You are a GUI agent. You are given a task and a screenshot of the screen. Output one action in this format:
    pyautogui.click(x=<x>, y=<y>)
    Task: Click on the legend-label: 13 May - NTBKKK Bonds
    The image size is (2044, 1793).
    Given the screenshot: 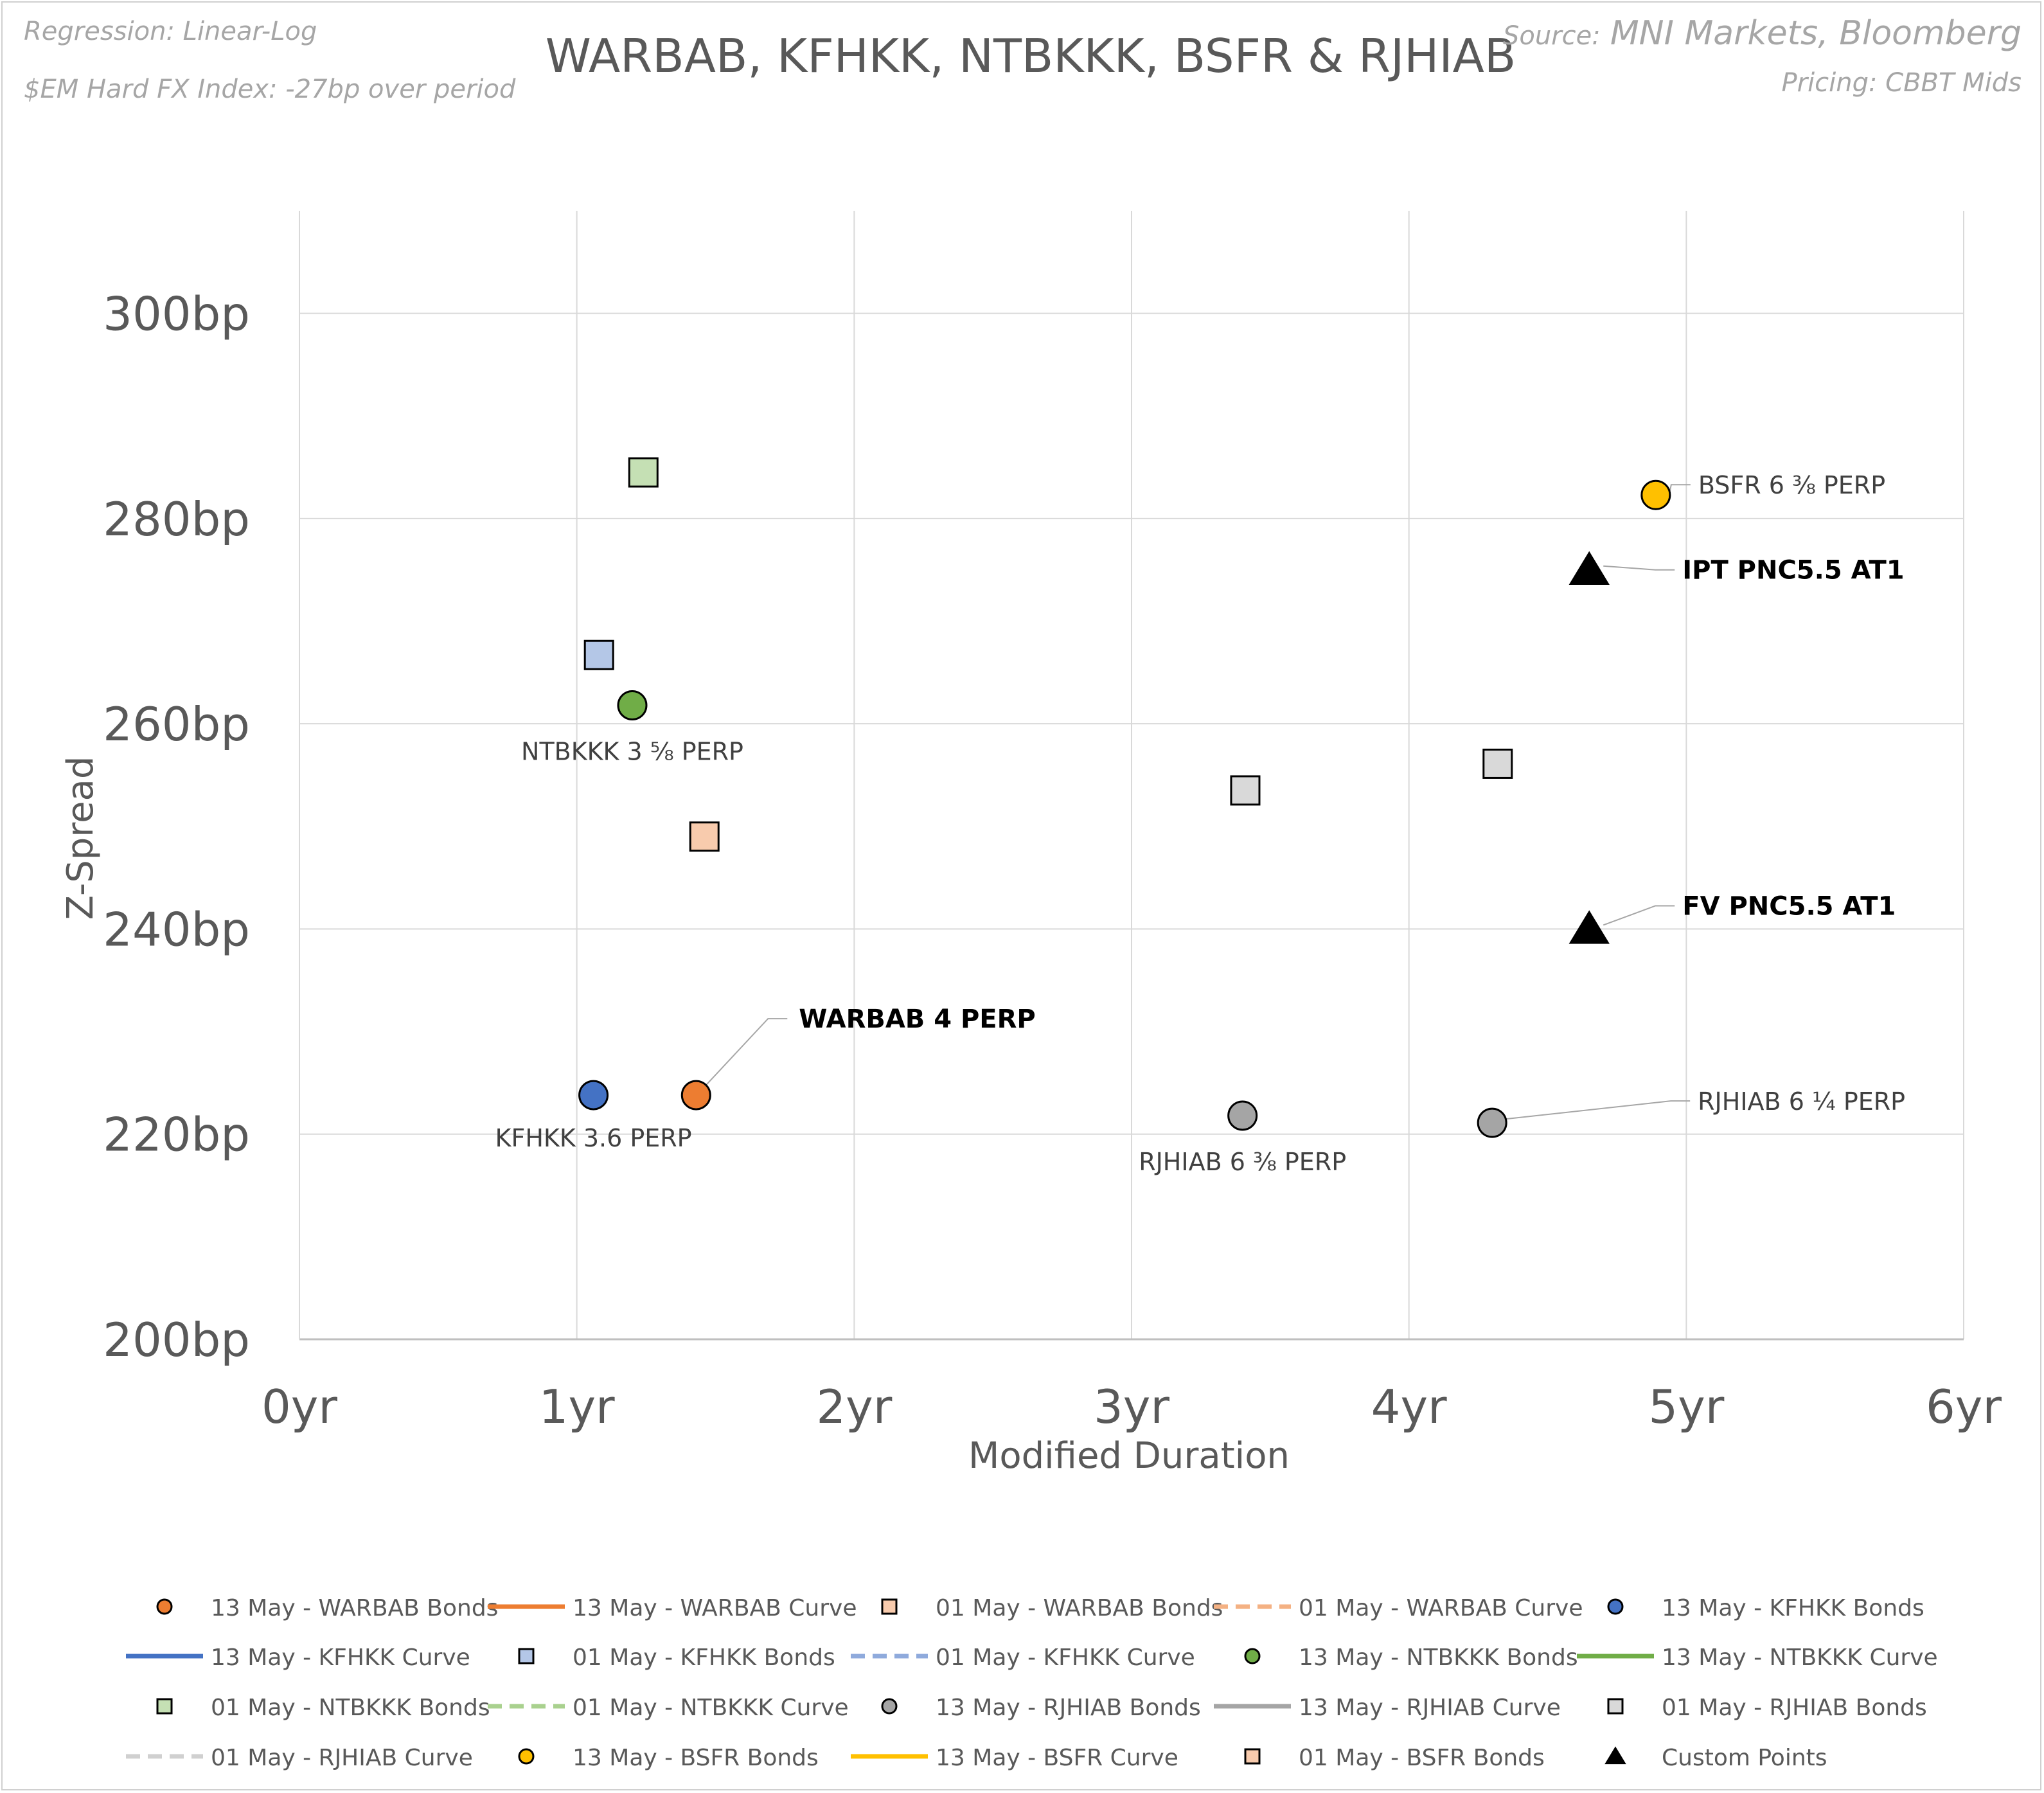 What is the action you would take?
    pyautogui.click(x=1439, y=1658)
    